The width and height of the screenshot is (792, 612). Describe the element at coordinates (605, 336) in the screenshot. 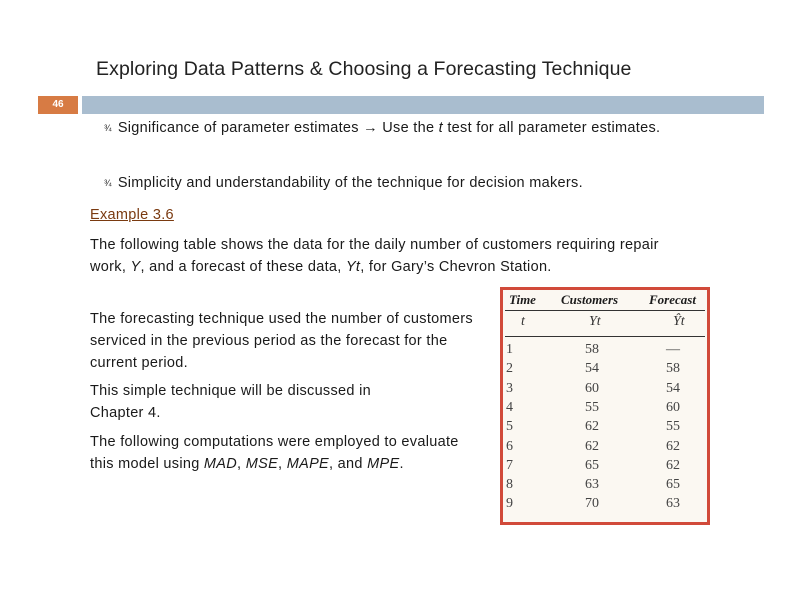

I see `header-rule-bottom` at that location.